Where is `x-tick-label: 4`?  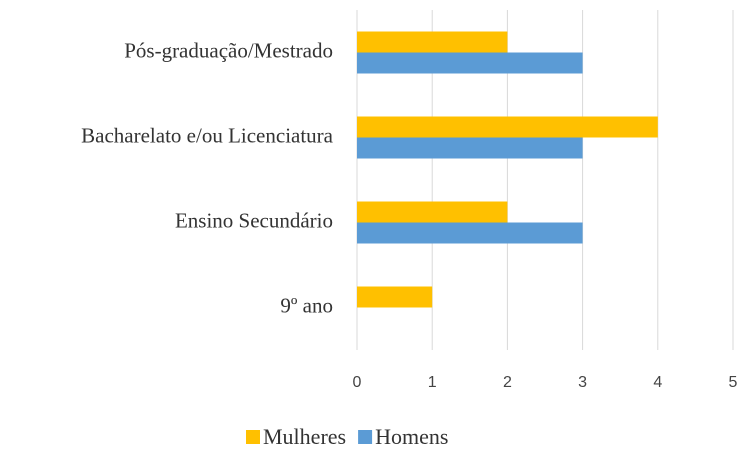
x-tick-label: 4 is located at coordinates (657, 382).